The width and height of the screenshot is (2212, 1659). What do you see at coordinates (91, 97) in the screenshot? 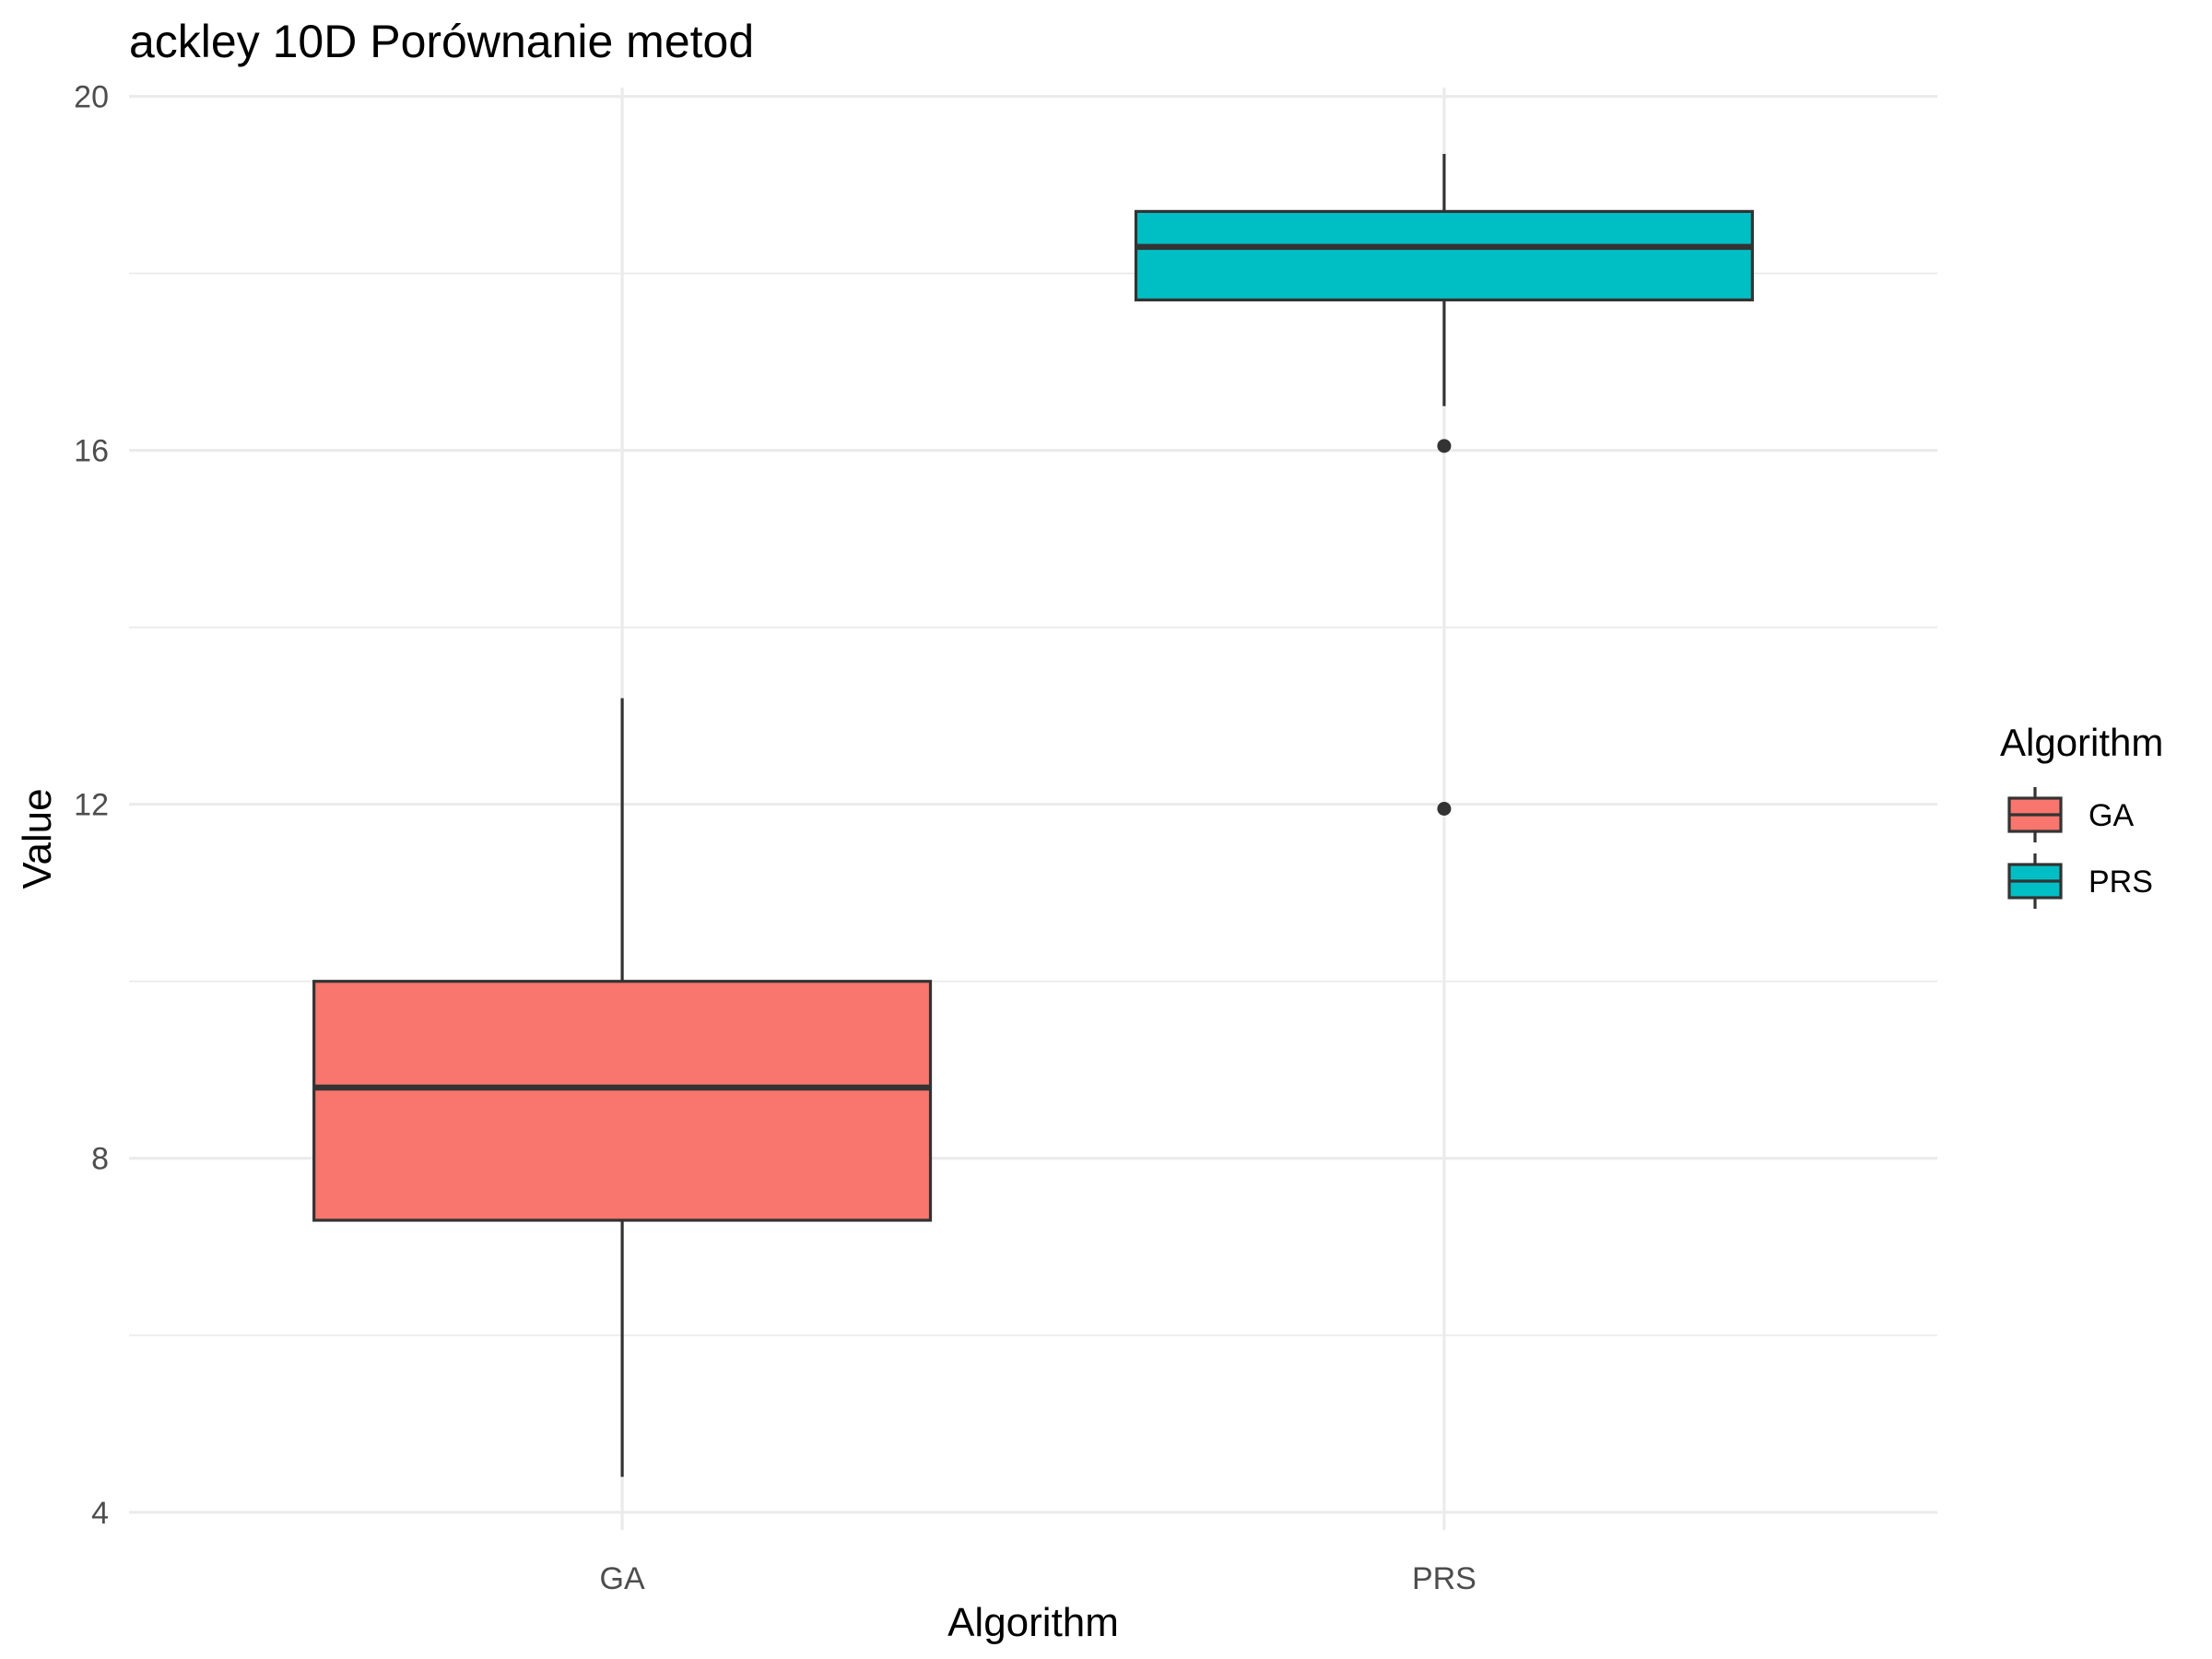
I see `y-tick-label: 20` at bounding box center [91, 97].